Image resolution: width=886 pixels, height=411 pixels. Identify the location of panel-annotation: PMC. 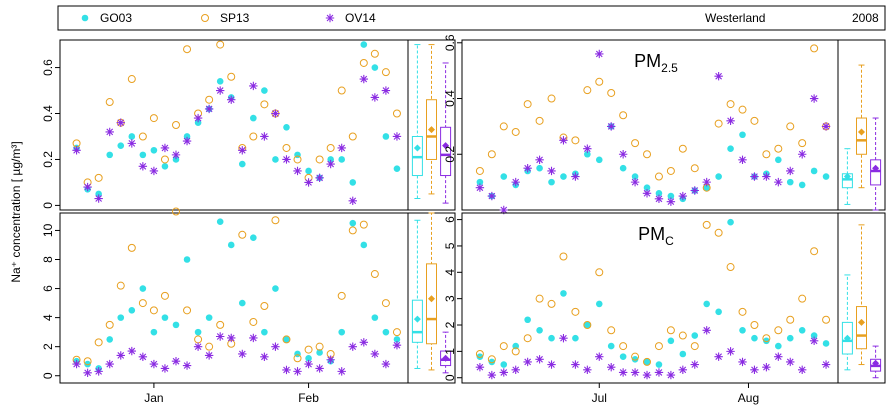
(656, 236).